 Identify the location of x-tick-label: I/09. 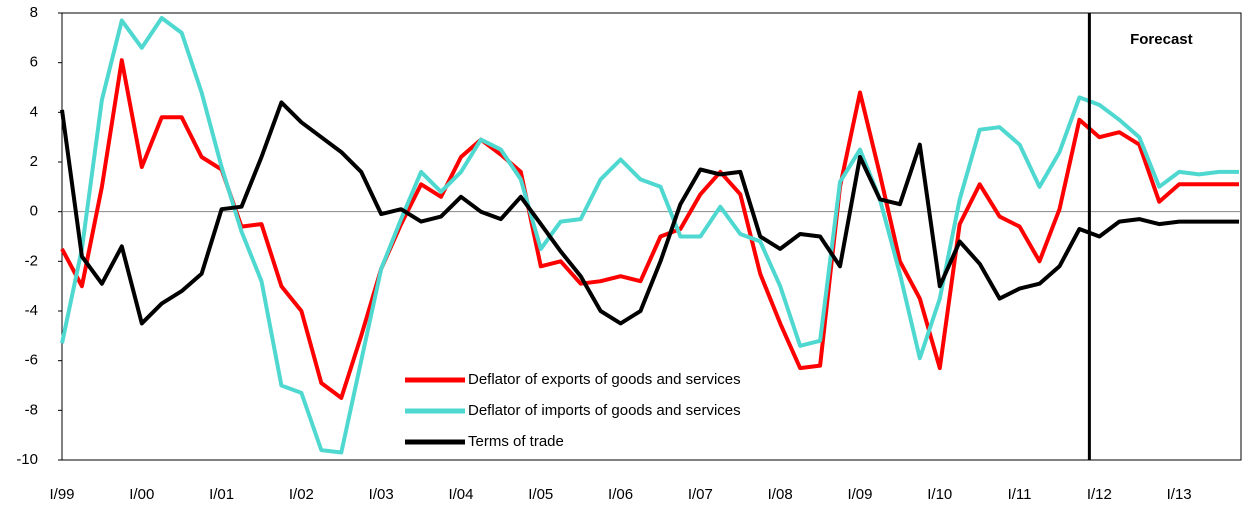
(859, 494).